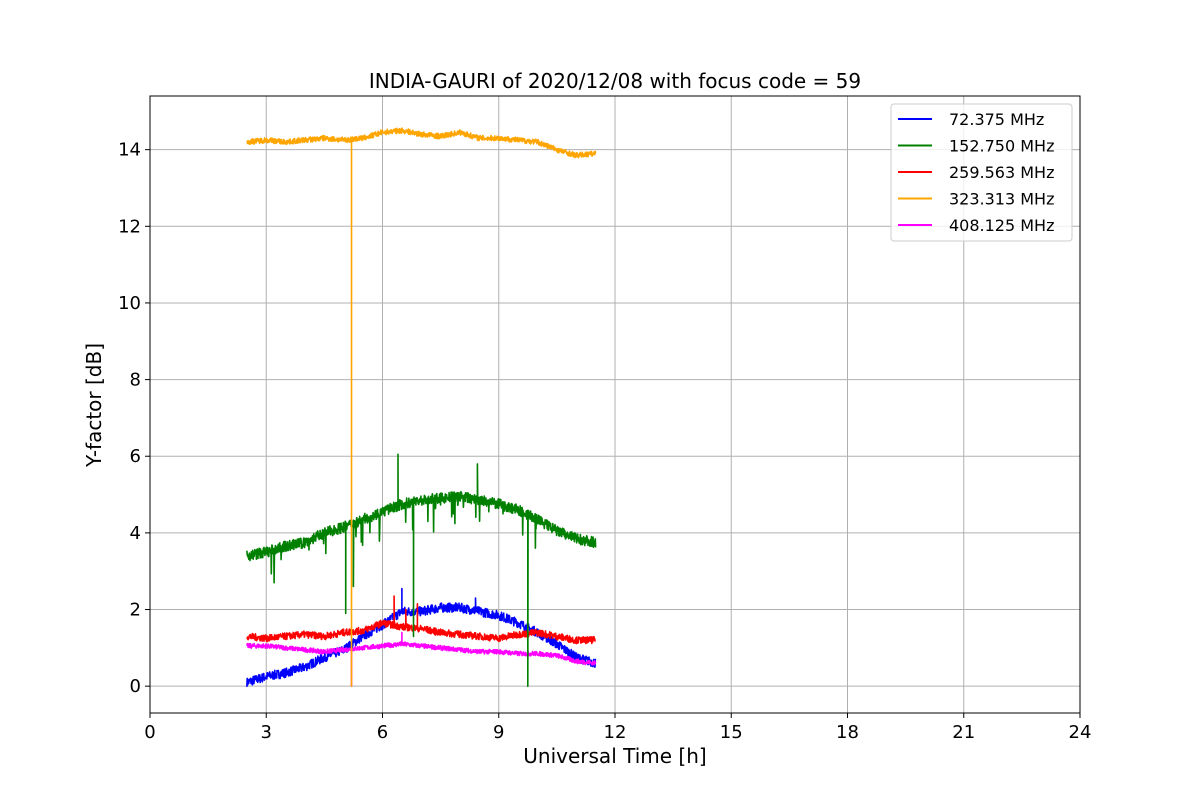 The width and height of the screenshot is (1200, 800). Describe the element at coordinates (963, 732) in the screenshot. I see `x-tick-label: 21` at that location.